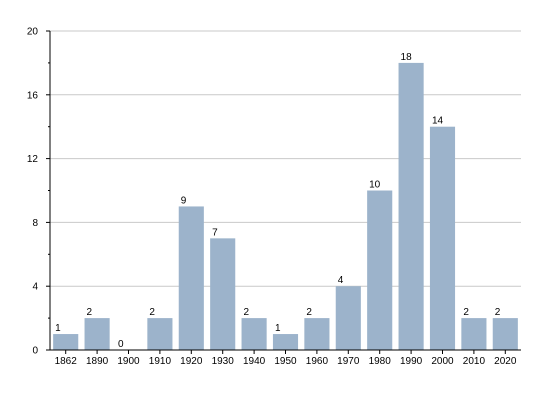  Describe the element at coordinates (380, 361) in the screenshot. I see `x-tick-label-1980: 1980` at that location.